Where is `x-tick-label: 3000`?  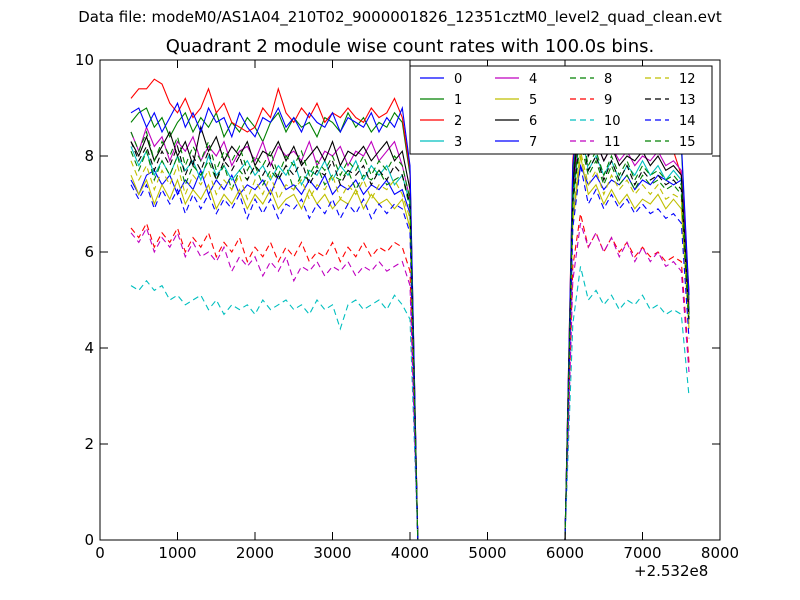
x-tick-label: 3000 is located at coordinates (332, 553).